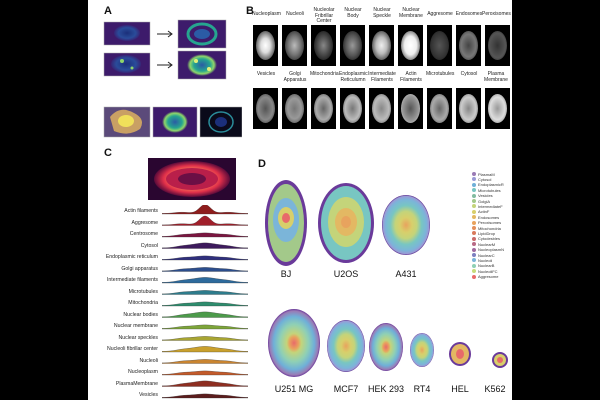 The height and width of the screenshot is (400, 600). What do you see at coordinates (143, 234) in the screenshot?
I see `ridge-label: Centrosome` at bounding box center [143, 234].